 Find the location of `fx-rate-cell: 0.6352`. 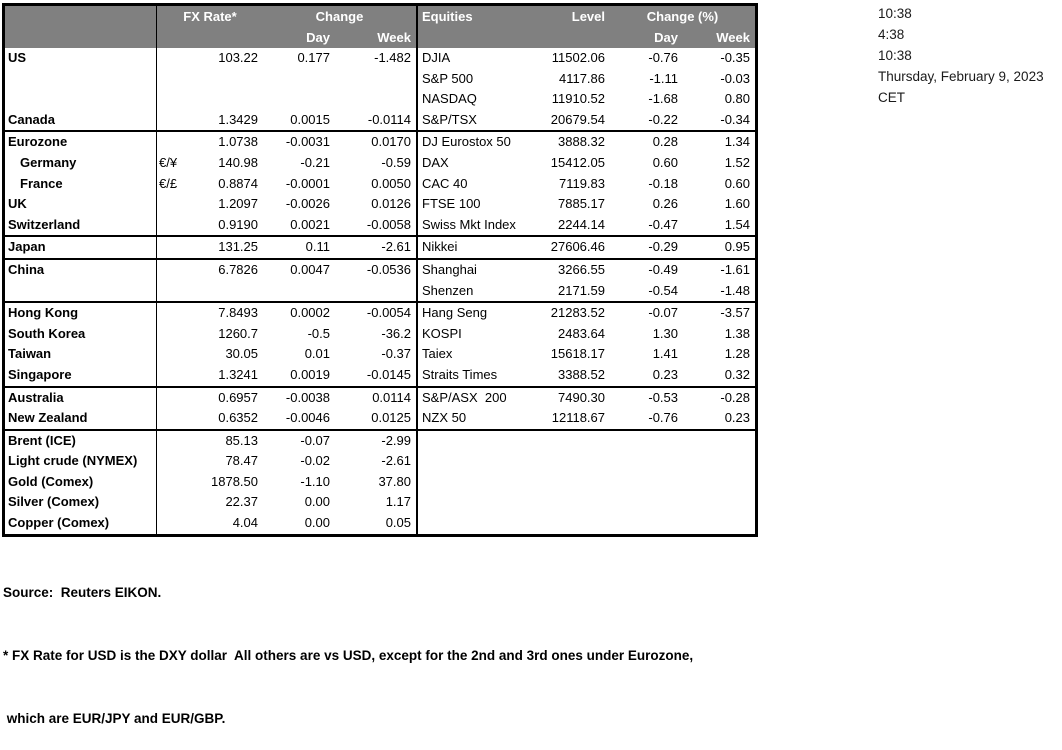

fx-rate-cell: 0.6352 is located at coordinates (210, 418).